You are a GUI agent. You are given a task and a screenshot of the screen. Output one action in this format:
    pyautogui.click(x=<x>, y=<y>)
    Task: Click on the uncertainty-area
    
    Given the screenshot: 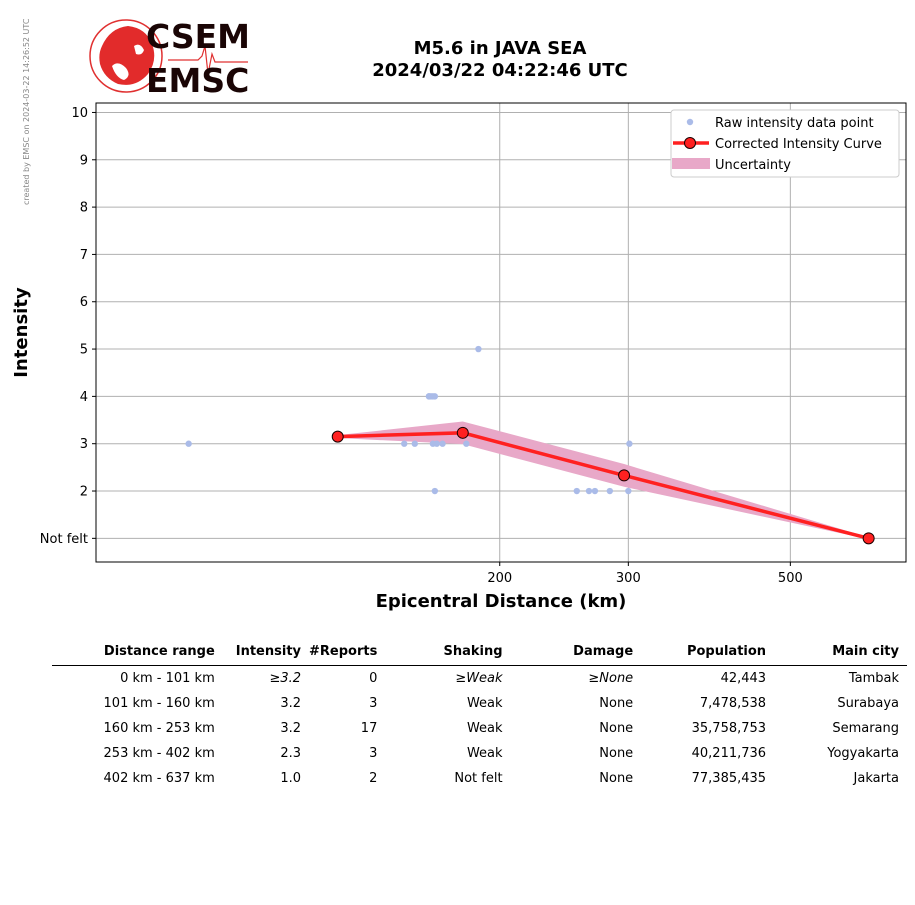 What is the action you would take?
    pyautogui.click(x=603, y=480)
    